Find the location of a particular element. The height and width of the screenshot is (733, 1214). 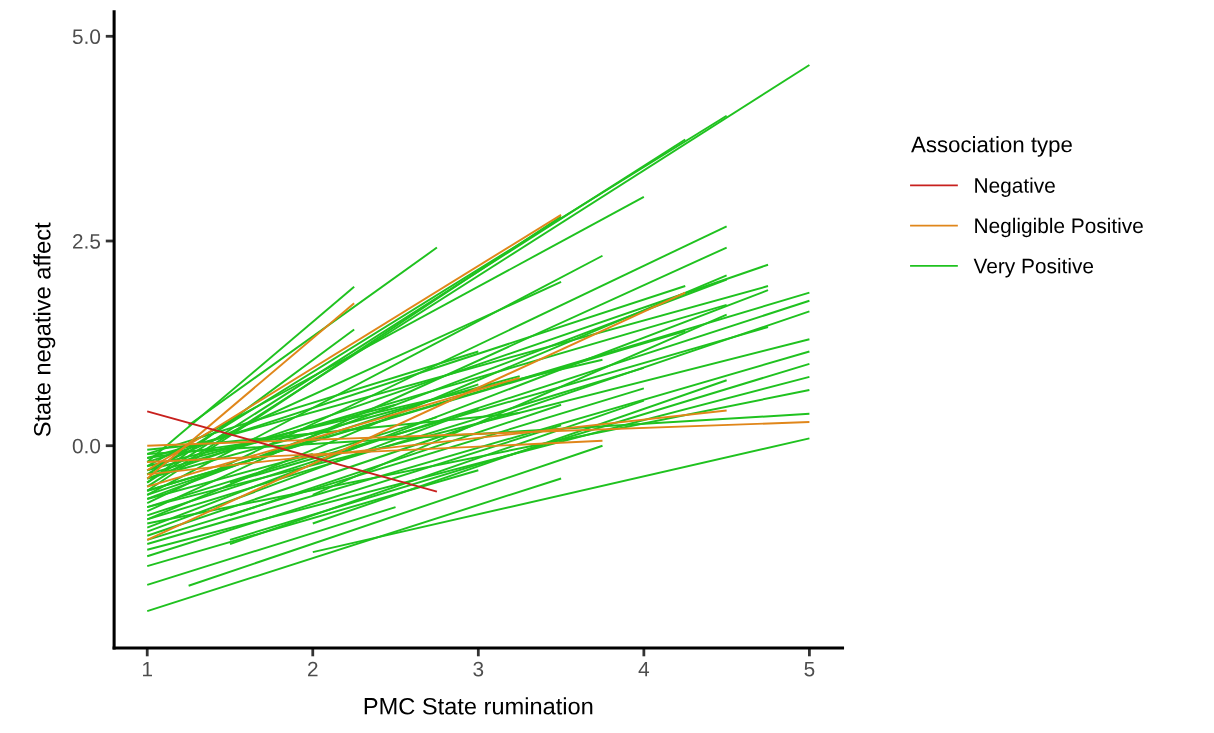

x-tick-label: 2 is located at coordinates (313, 669).